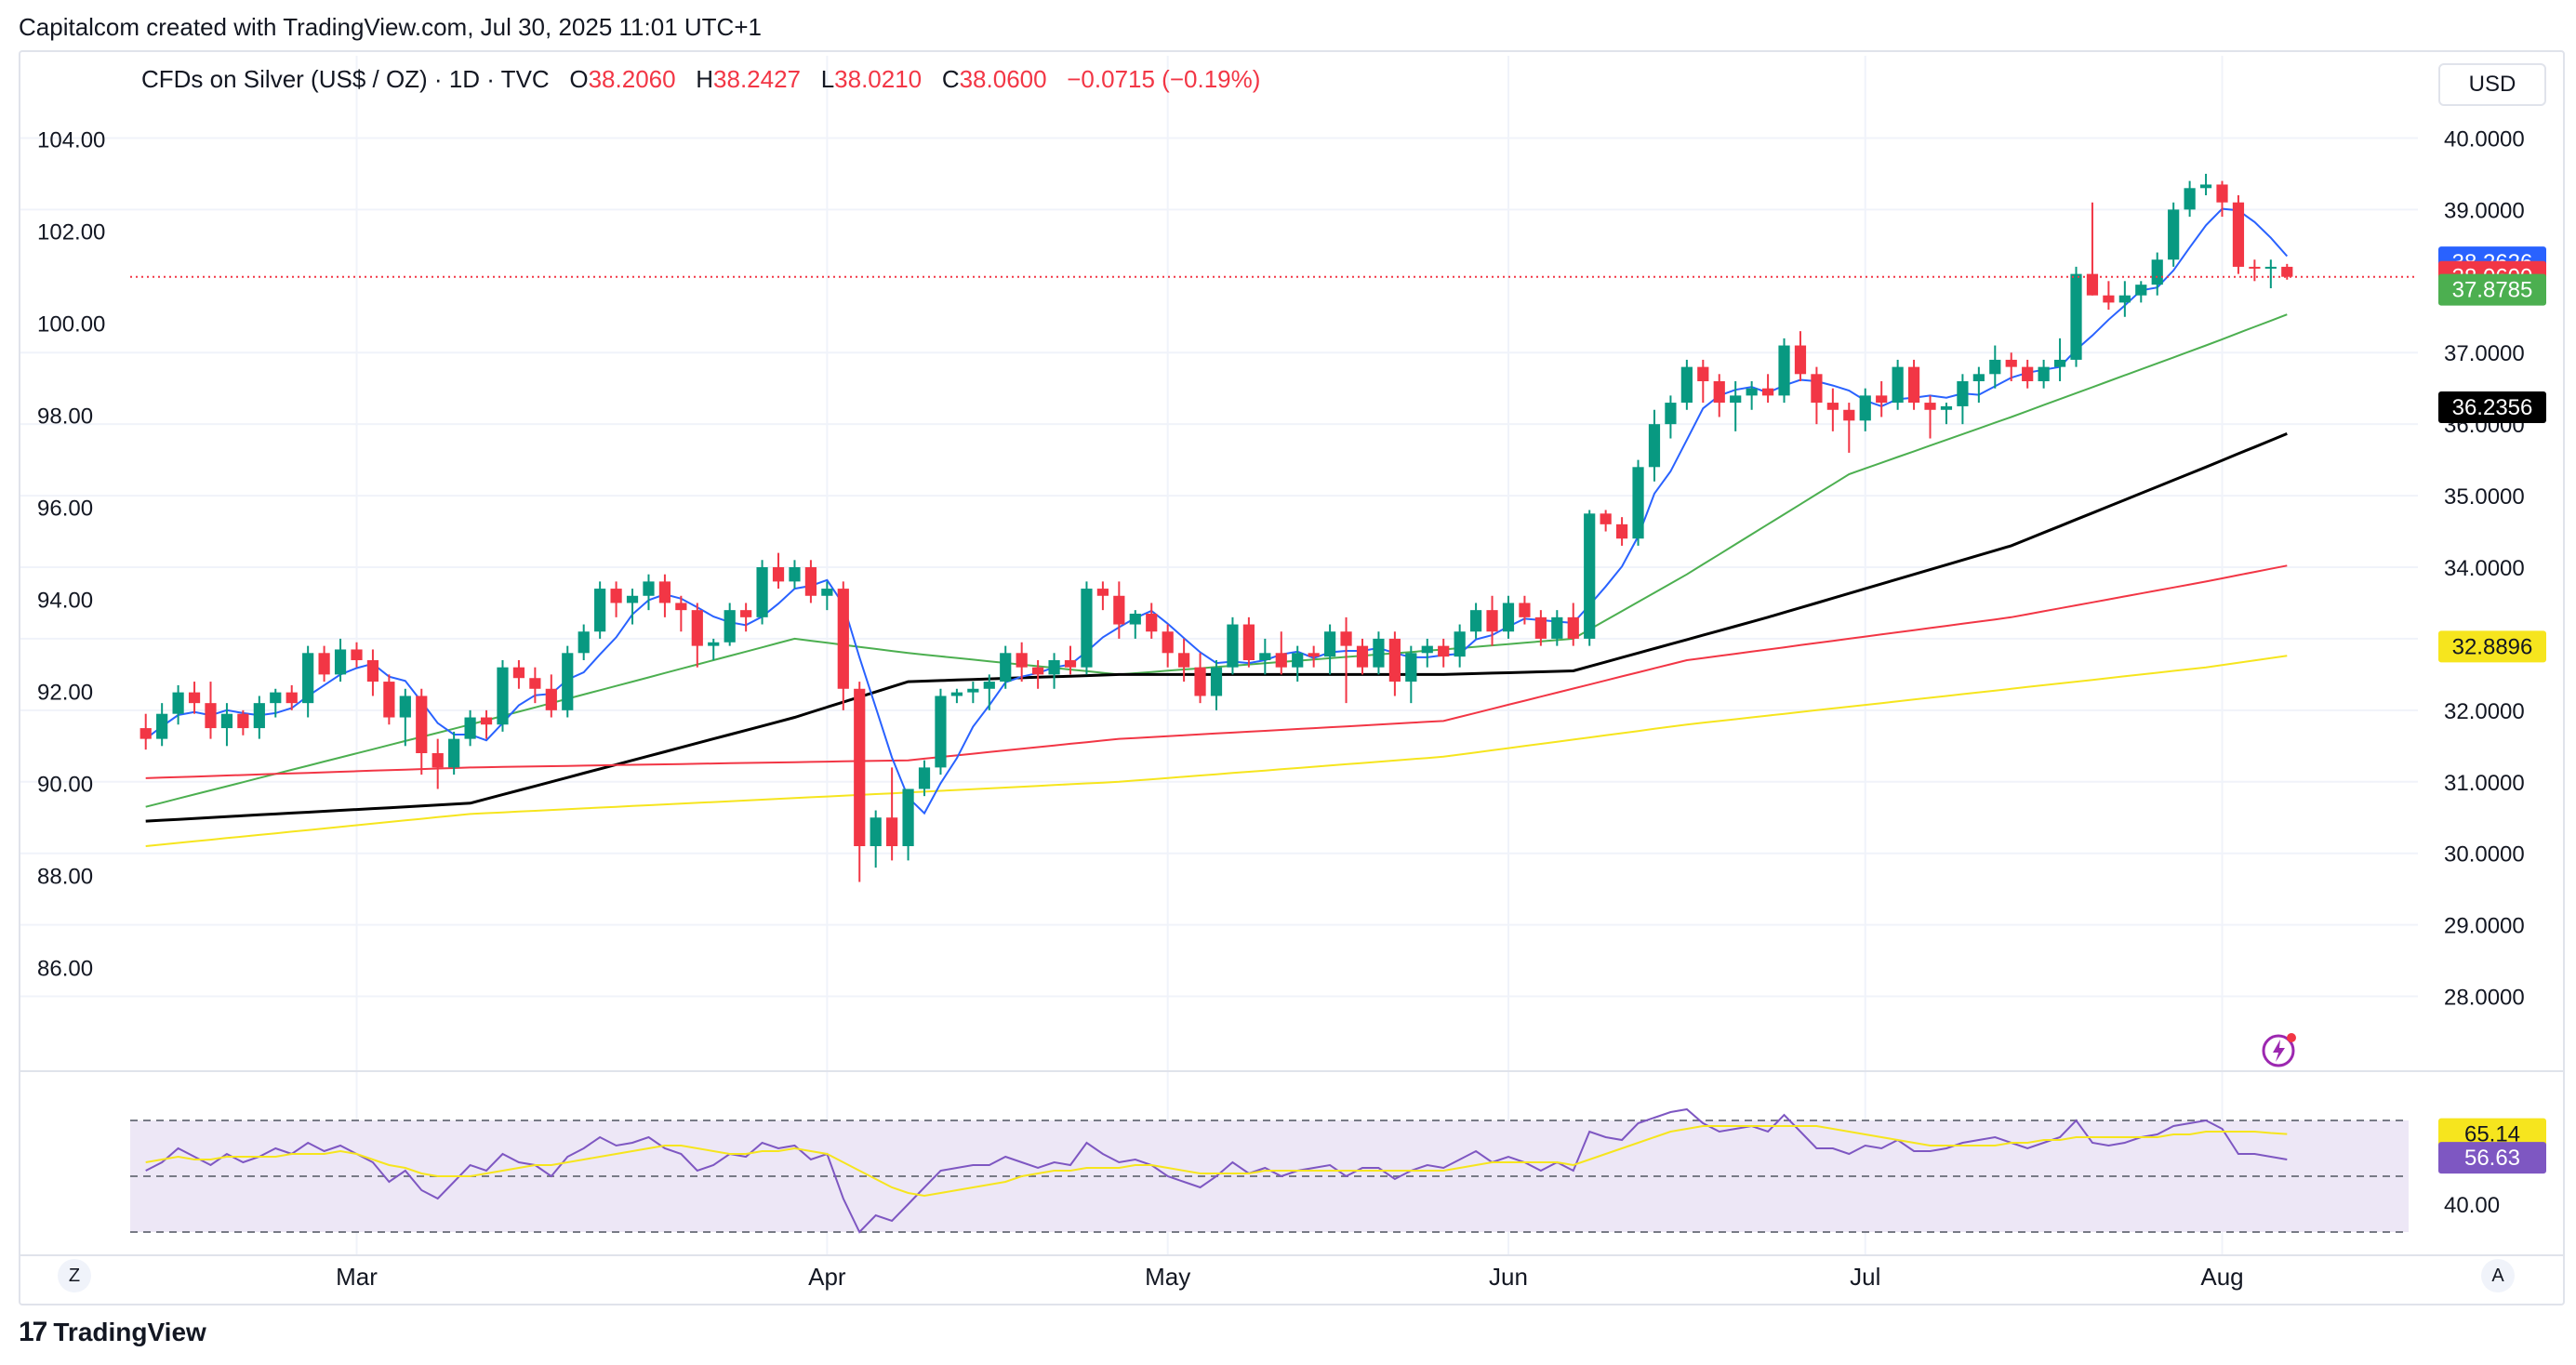  Describe the element at coordinates (2280, 1048) in the screenshot. I see `lightning-icon` at that location.